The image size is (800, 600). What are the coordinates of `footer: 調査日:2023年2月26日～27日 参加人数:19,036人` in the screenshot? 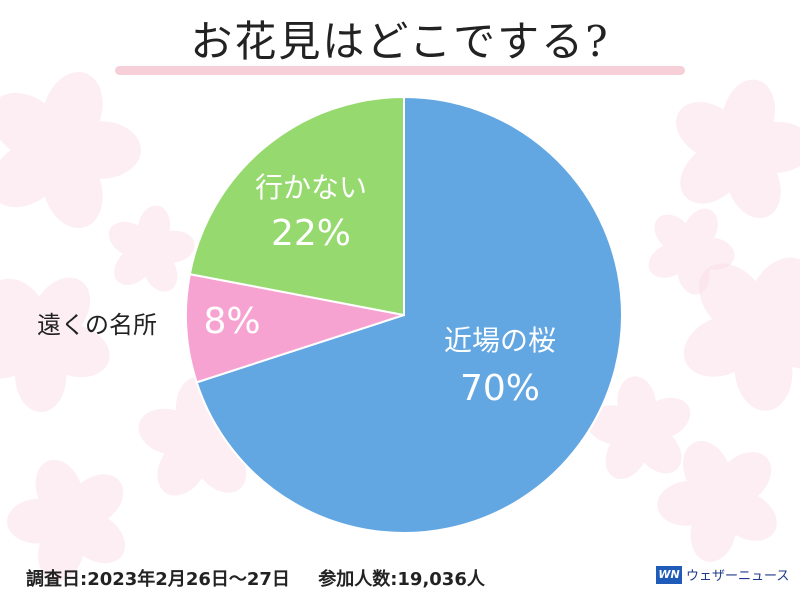 It's located at (266, 578).